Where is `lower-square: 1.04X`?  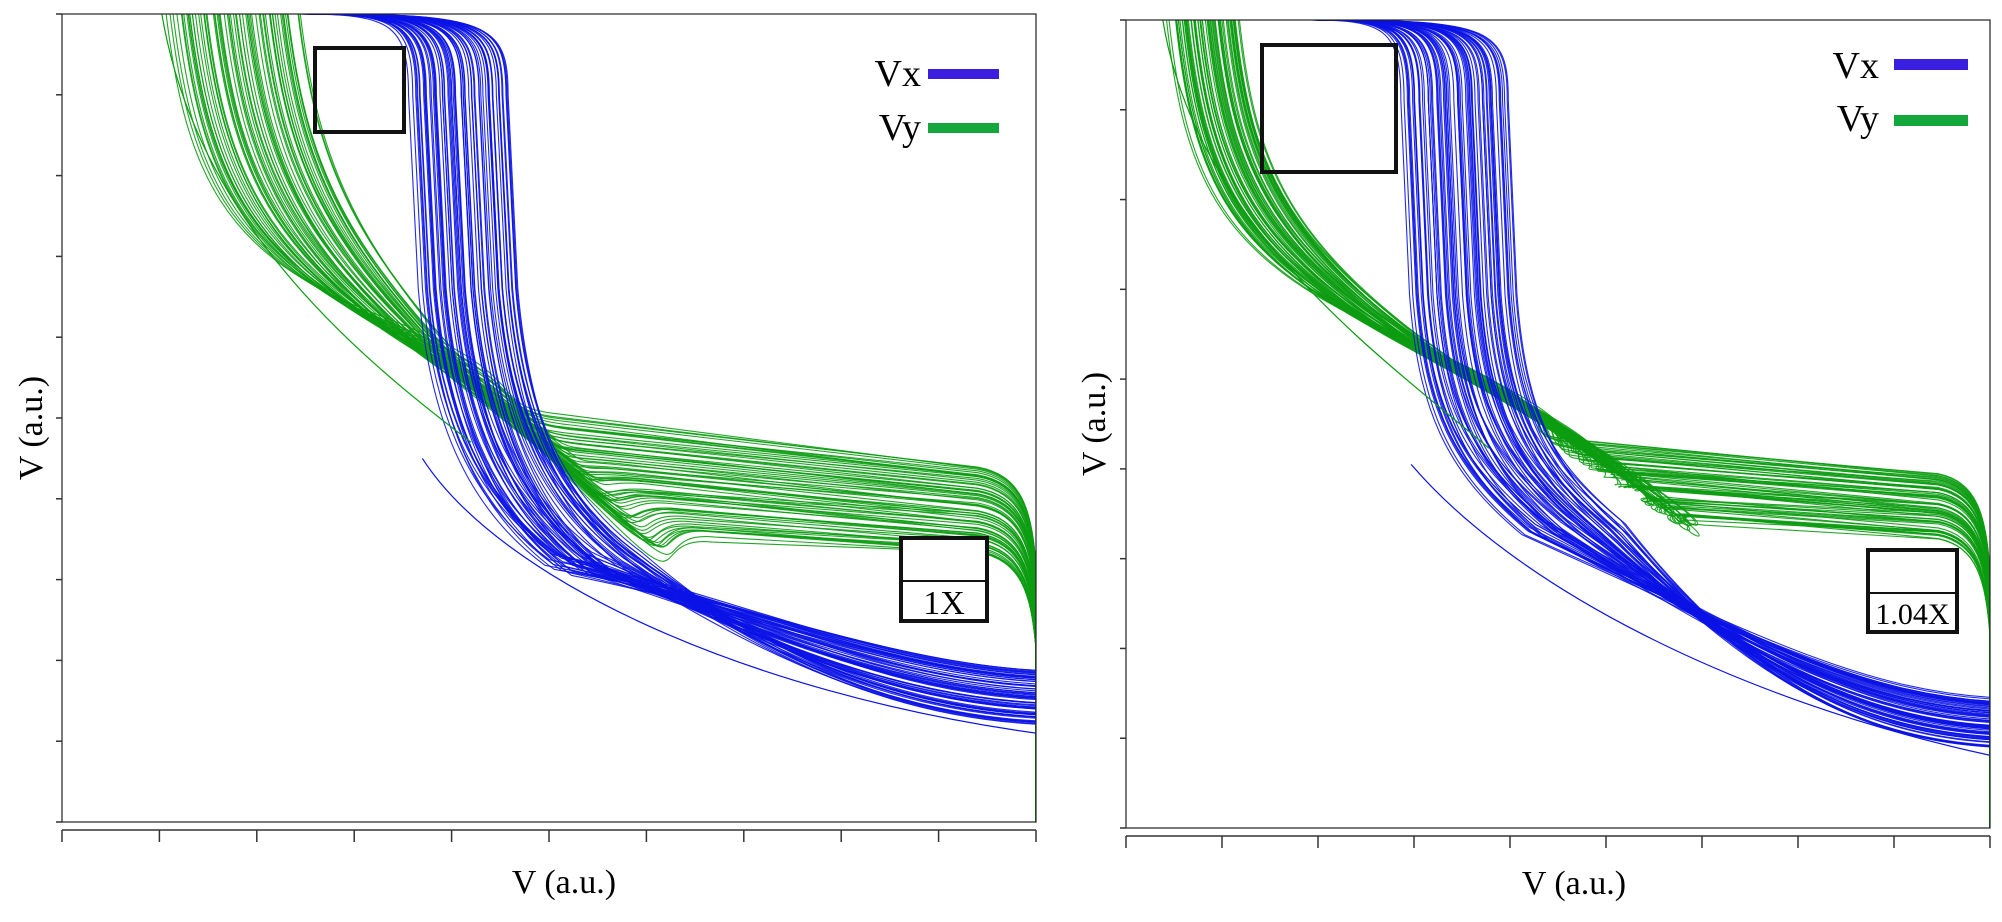 lower-square: 1.04X is located at coordinates (1912, 591).